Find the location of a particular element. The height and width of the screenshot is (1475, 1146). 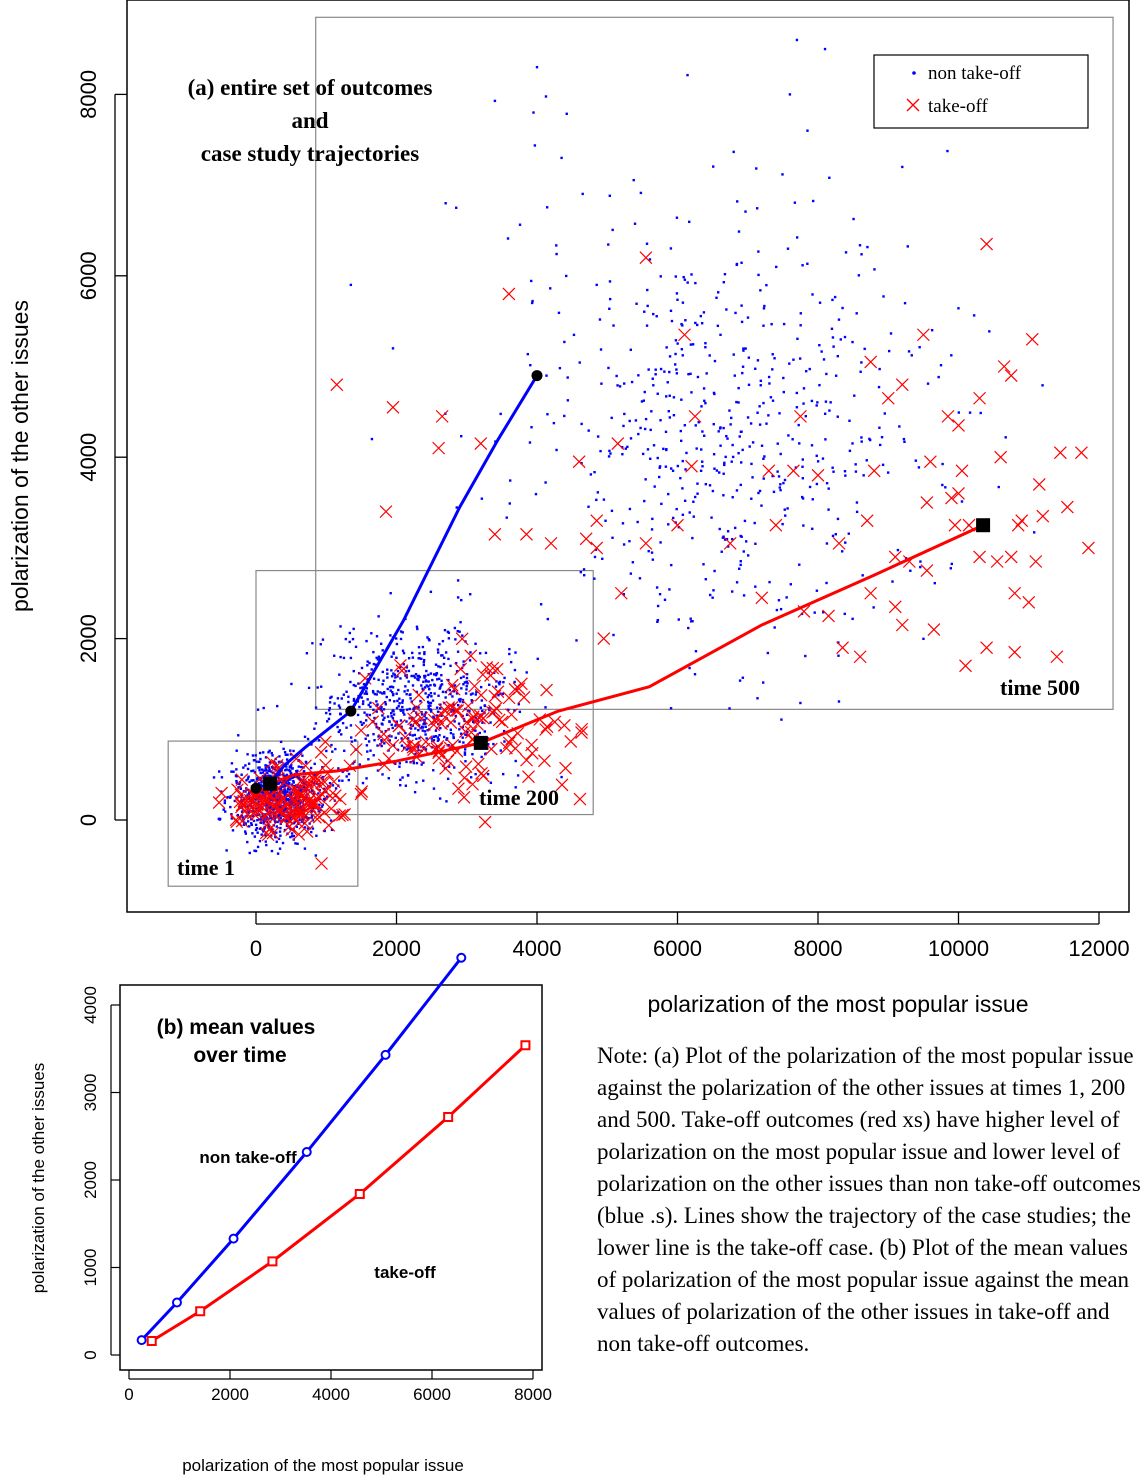

x-axis-label-a: polarization of the most popular issue is located at coordinates (838, 1004).